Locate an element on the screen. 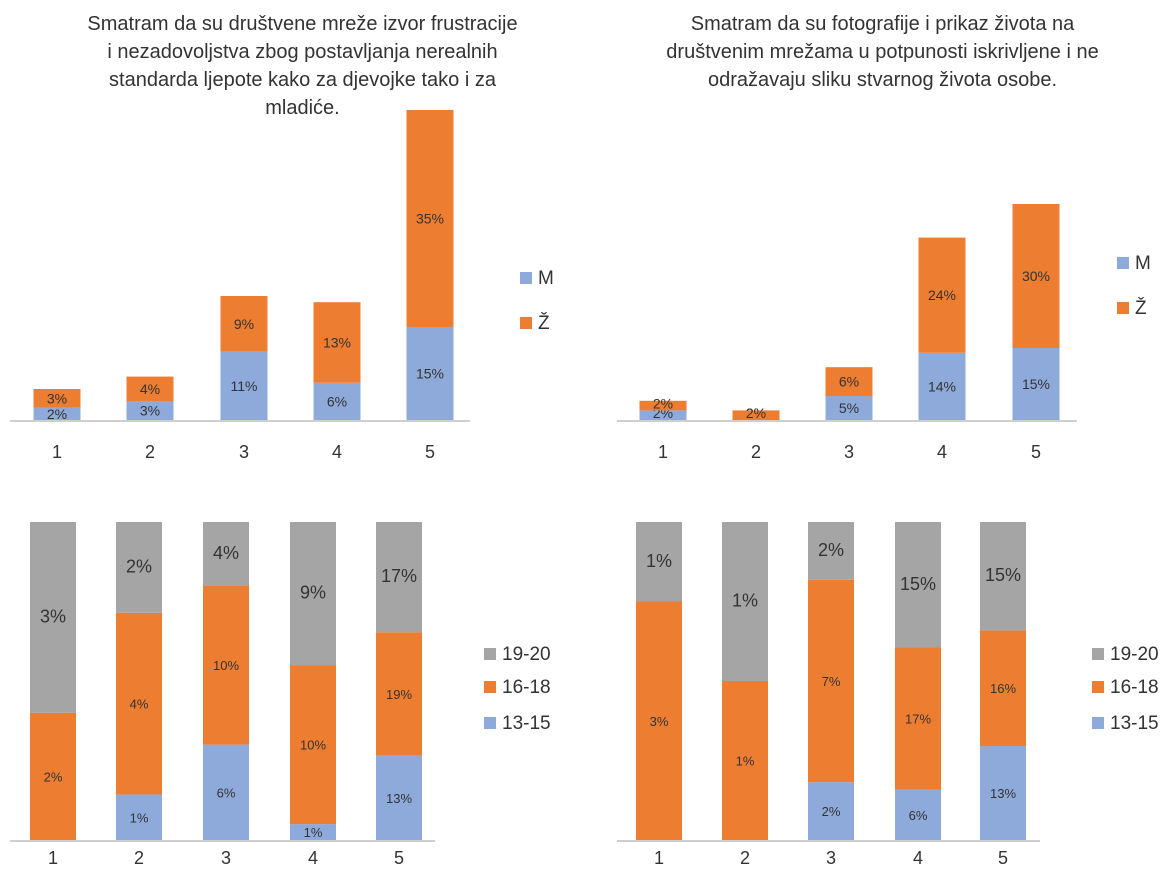 The image size is (1166, 871). chart4-data-label: 6% is located at coordinates (918, 815).